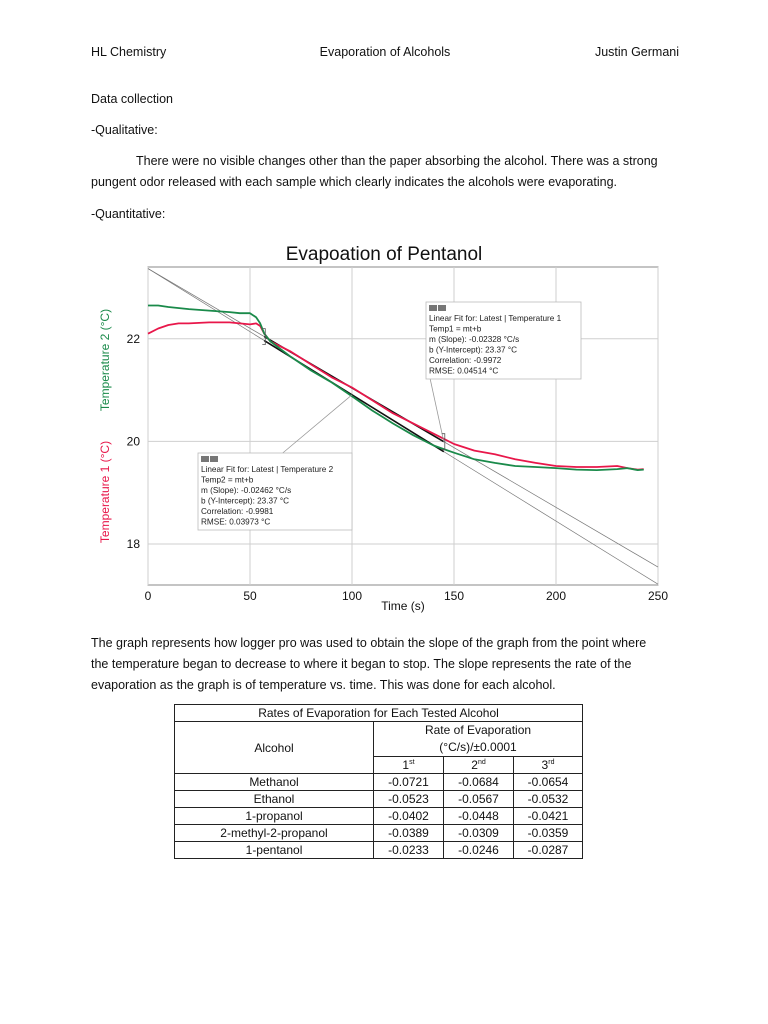 The height and width of the screenshot is (1024, 768). What do you see at coordinates (132, 99) in the screenshot?
I see `section-title: Data collection` at bounding box center [132, 99].